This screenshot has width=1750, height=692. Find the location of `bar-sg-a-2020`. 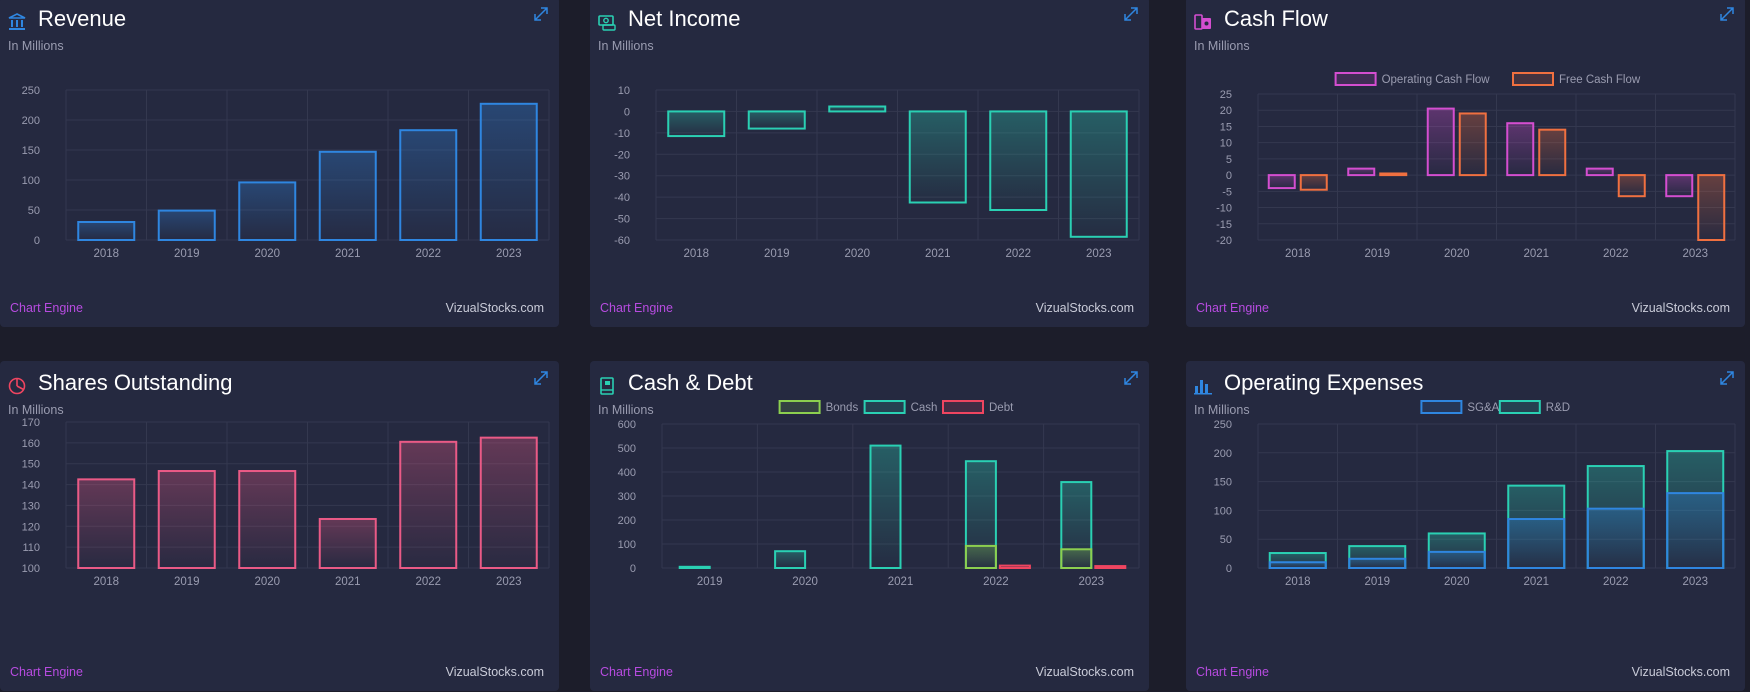

bar-sg-a-2020 is located at coordinates (1456, 559).